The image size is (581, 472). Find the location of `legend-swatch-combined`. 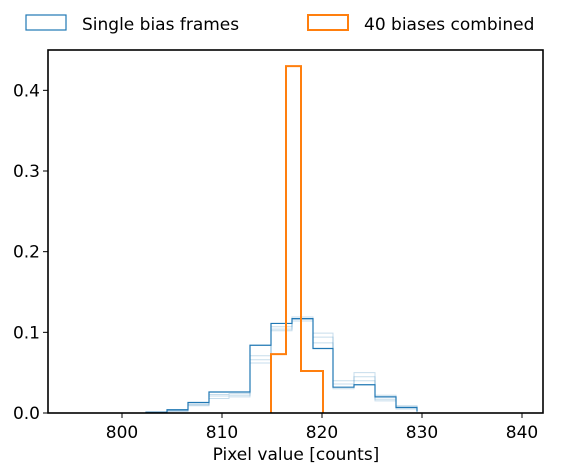

legend-swatch-combined is located at coordinates (328, 22).